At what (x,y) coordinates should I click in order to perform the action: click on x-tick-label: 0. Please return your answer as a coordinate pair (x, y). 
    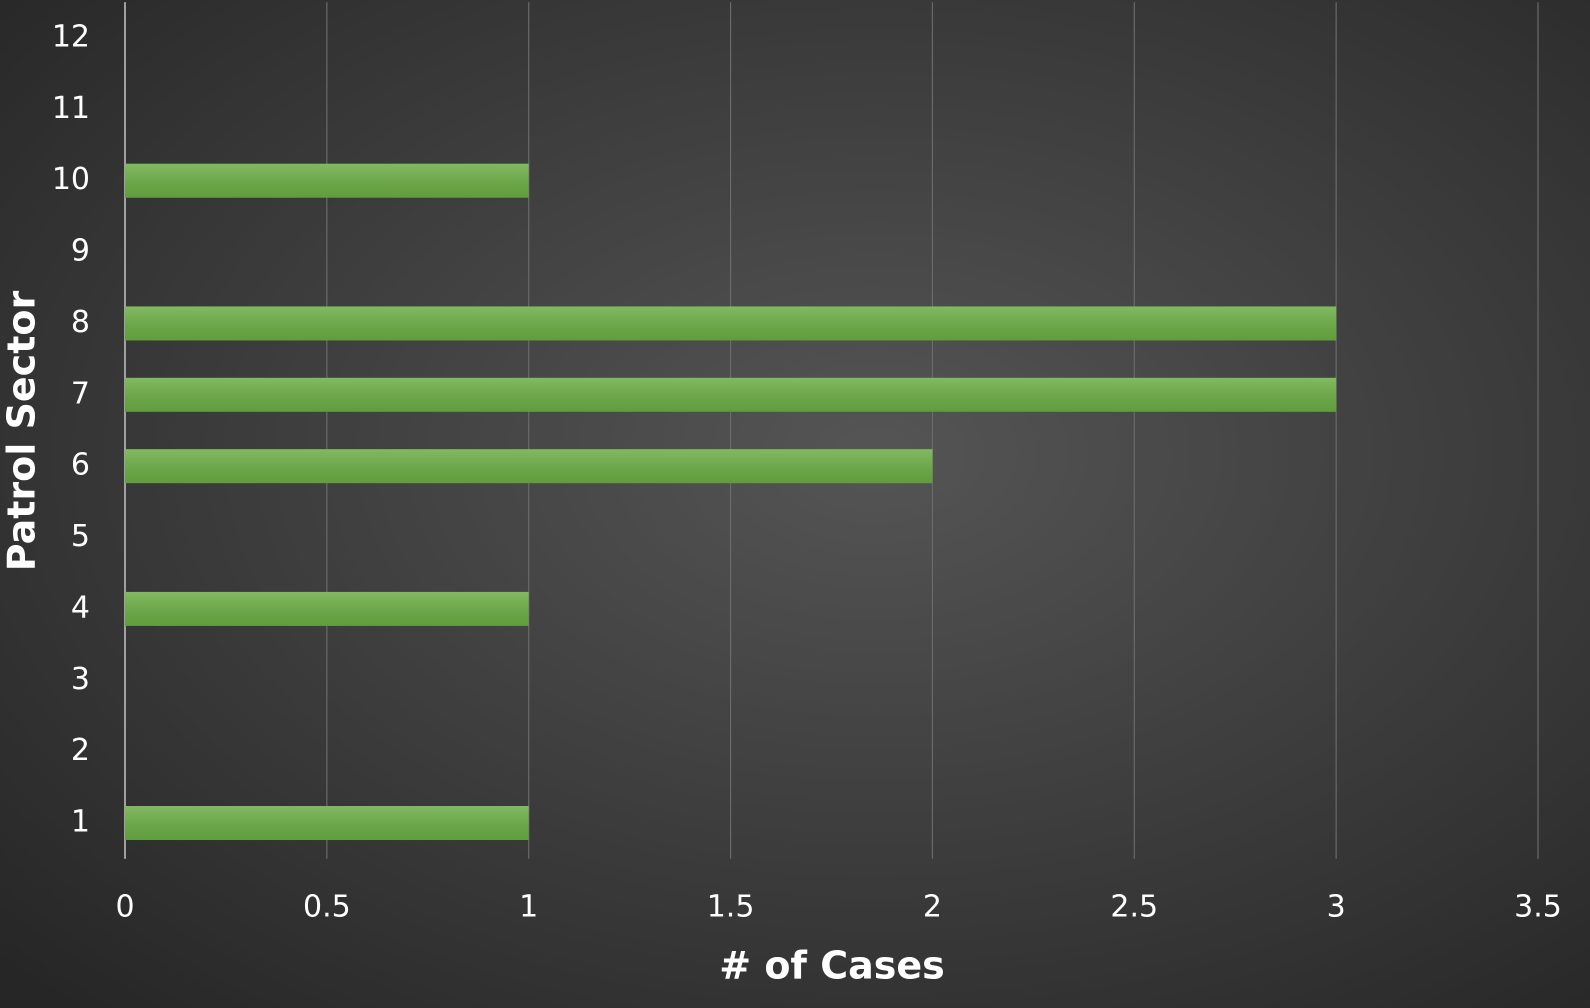
    Looking at the image, I should click on (124, 907).